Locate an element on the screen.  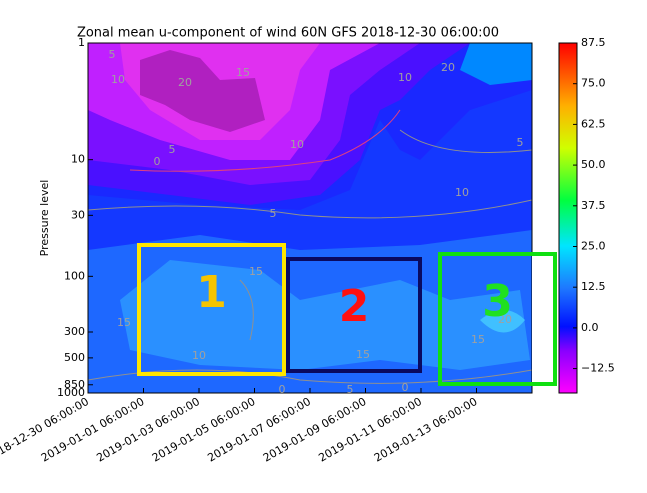
colorbar-tick-label: 12.5 is located at coordinates (593, 286).